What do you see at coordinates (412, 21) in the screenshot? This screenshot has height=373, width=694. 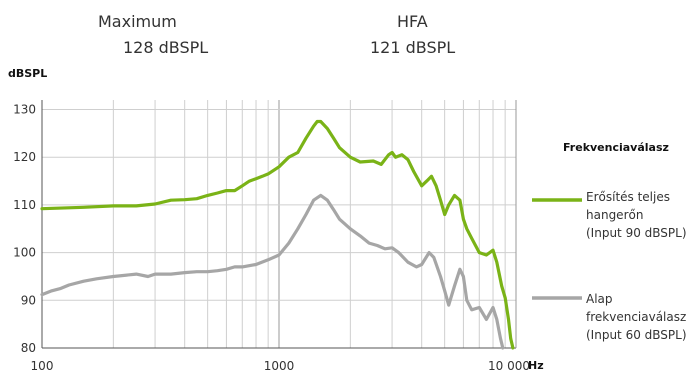 I see `hfa-label: HFA` at bounding box center [412, 21].